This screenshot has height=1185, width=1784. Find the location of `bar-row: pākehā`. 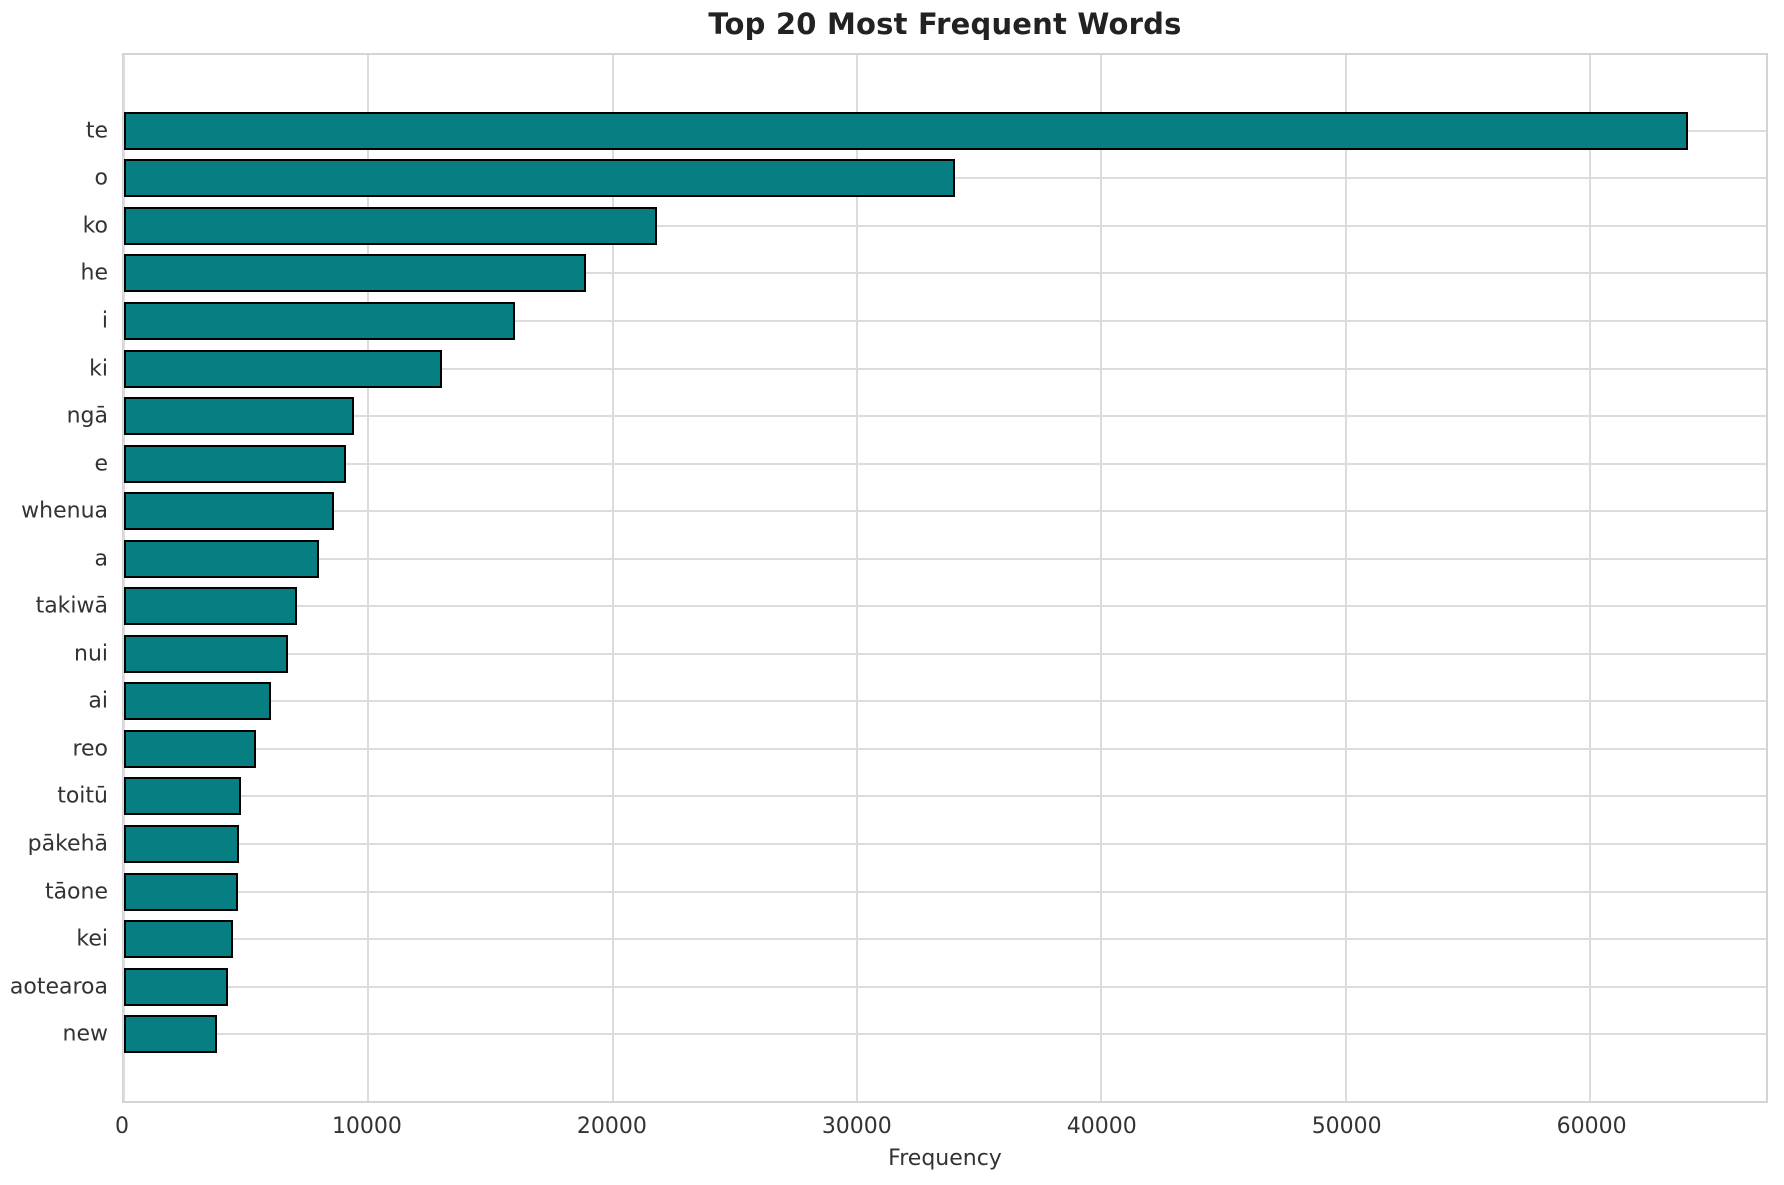

bar-row: pākehā is located at coordinates (897, 844).